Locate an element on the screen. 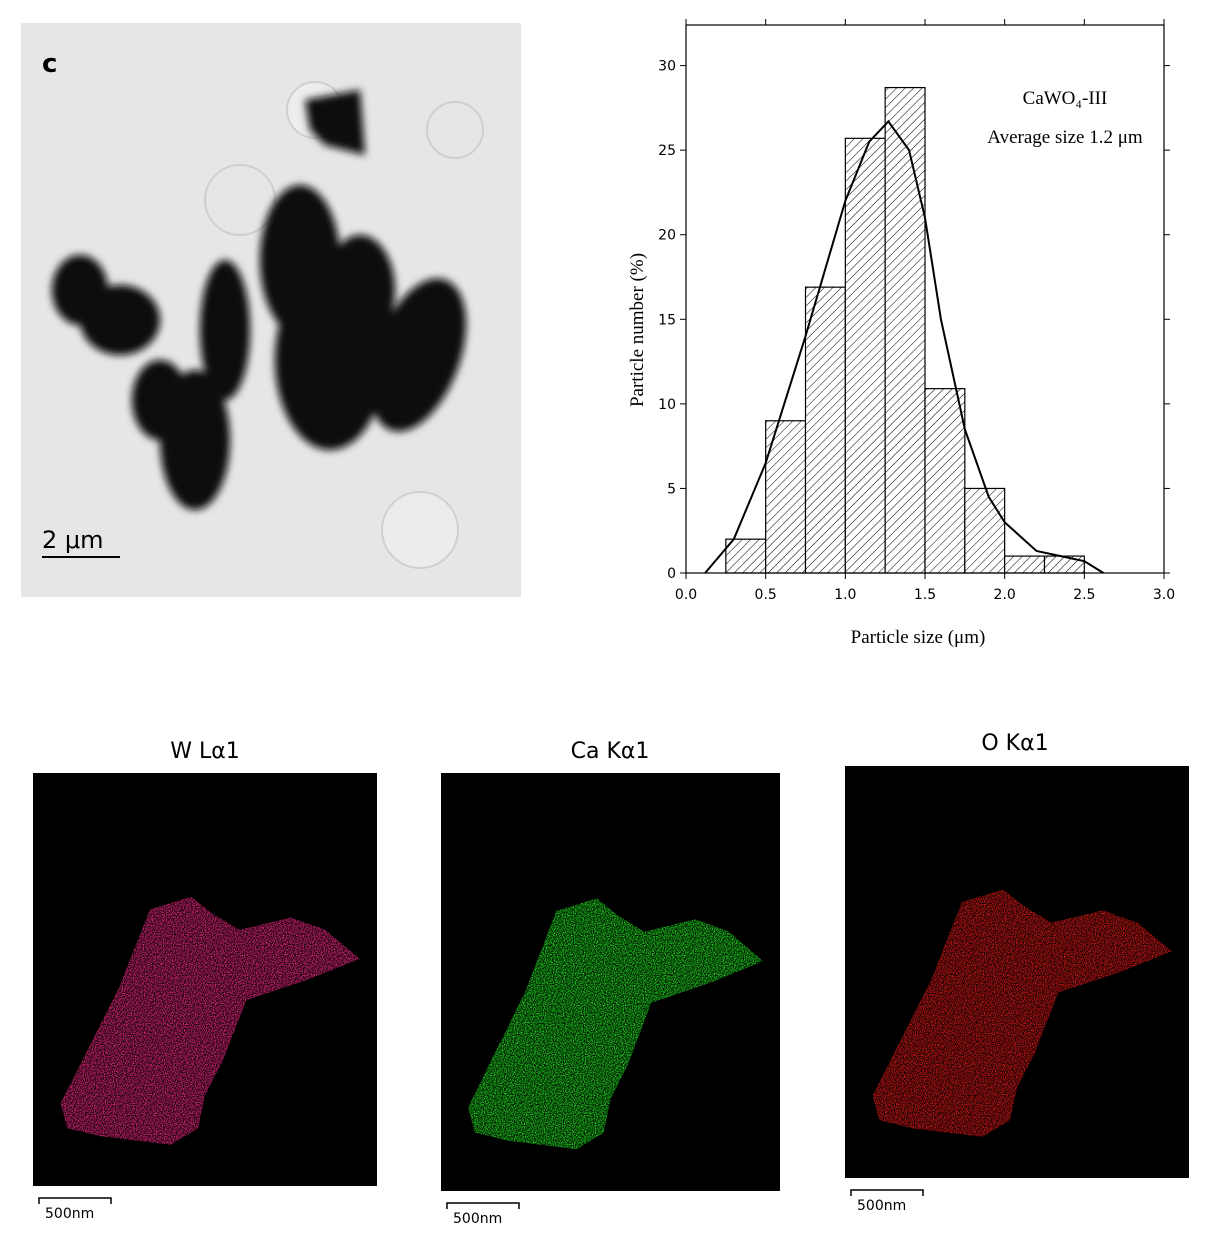 This screenshot has height=1238, width=1206. x-tick-label: 1.5 is located at coordinates (925, 595).